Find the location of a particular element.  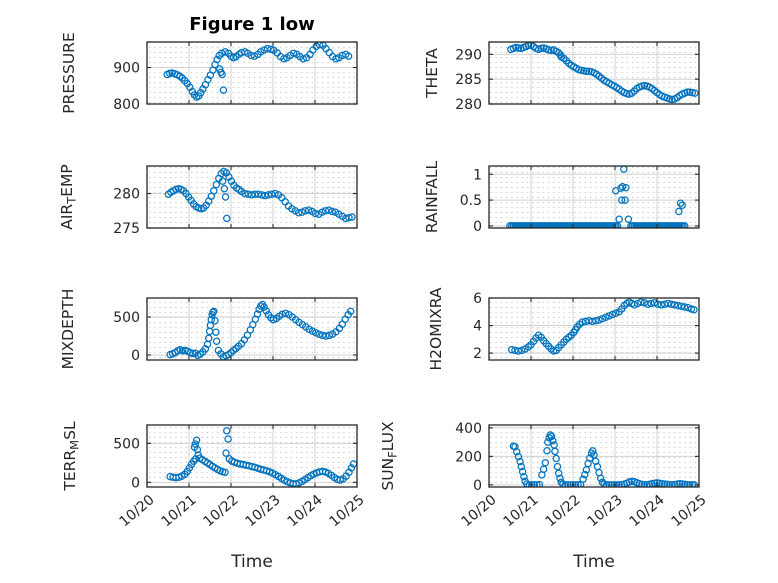

y-axis-label: THETA is located at coordinates (432, 73).